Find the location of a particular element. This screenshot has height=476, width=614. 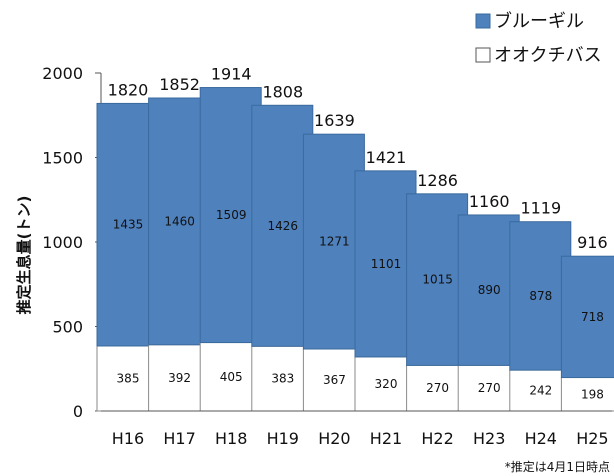

bar-total-label: 1421 is located at coordinates (386, 157).